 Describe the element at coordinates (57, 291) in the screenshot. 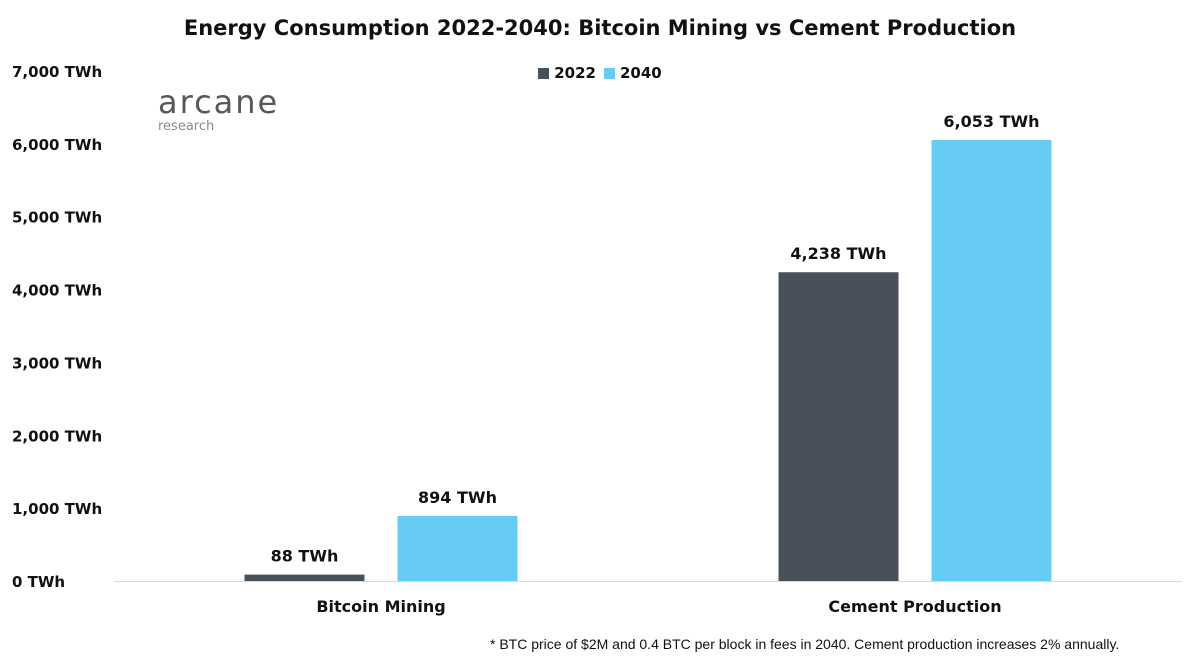

I see `y-tick-label: 4,000 TWh` at that location.